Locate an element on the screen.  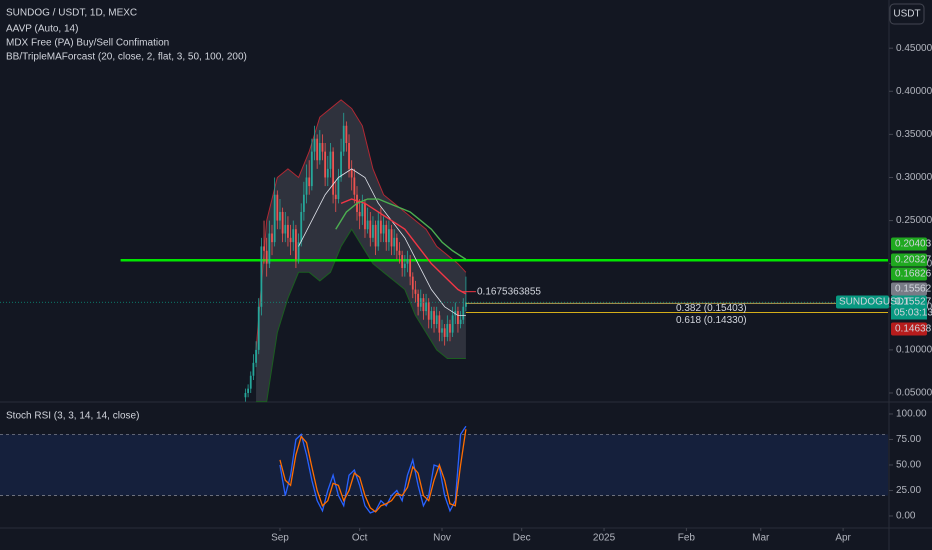
x-tick-label: Nov is located at coordinates (442, 538).